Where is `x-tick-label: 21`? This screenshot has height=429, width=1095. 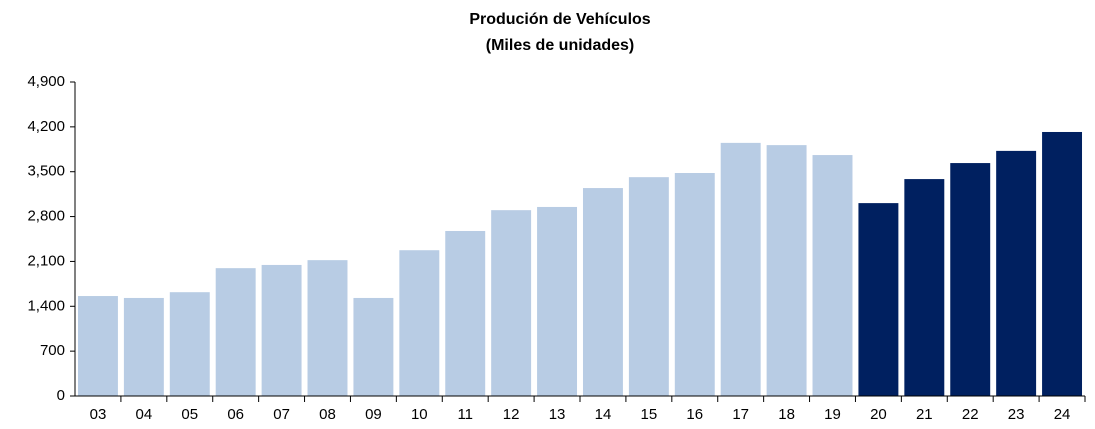
x-tick-label: 21 is located at coordinates (924, 414).